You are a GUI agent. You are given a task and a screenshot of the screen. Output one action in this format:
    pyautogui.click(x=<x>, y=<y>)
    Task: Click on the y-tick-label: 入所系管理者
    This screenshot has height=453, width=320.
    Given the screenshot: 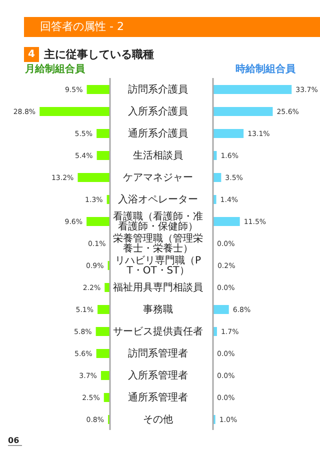 What is the action you would take?
    pyautogui.click(x=158, y=376)
    